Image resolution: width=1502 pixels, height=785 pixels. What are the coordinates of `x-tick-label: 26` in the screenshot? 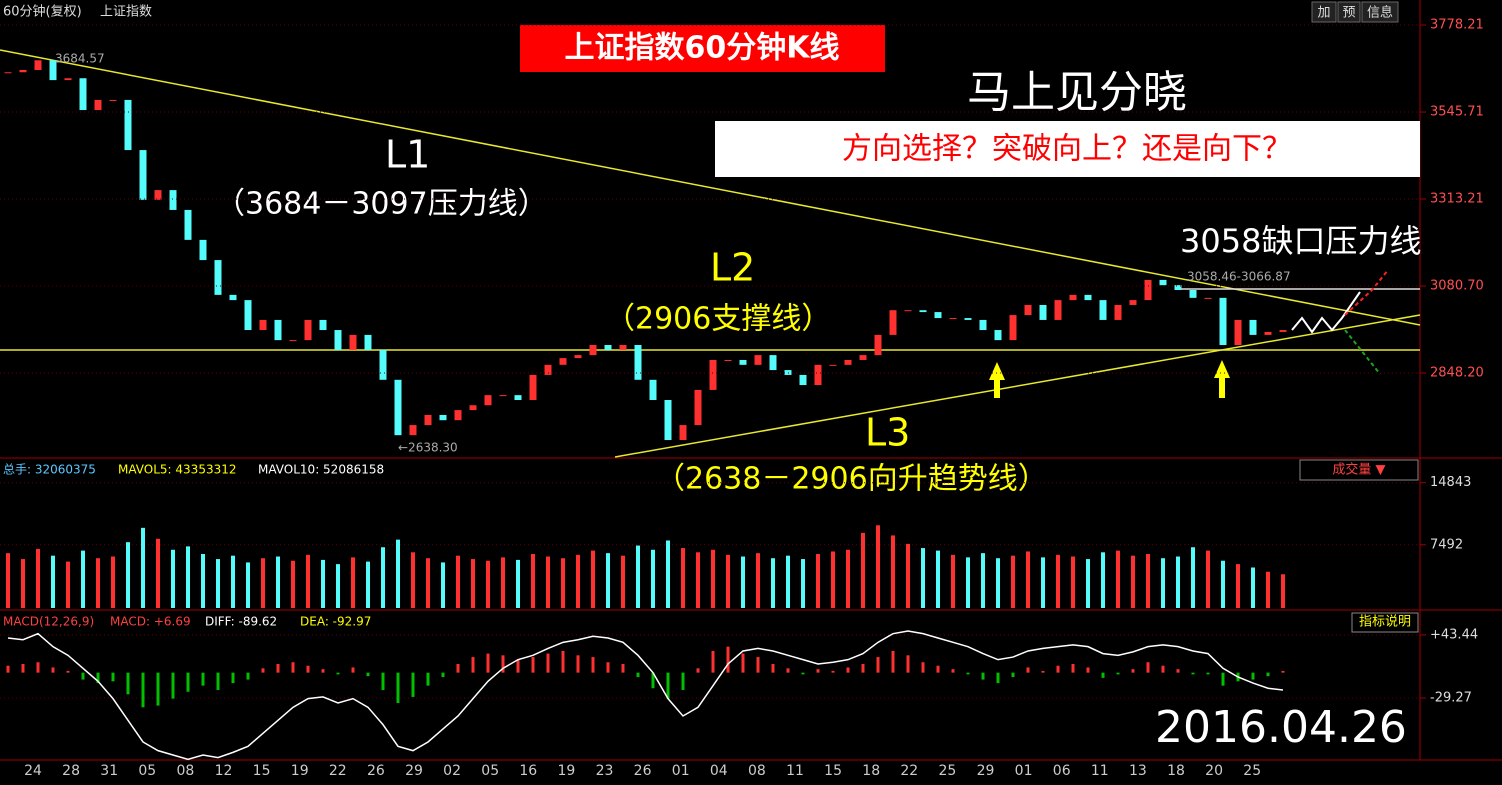 It's located at (643, 771).